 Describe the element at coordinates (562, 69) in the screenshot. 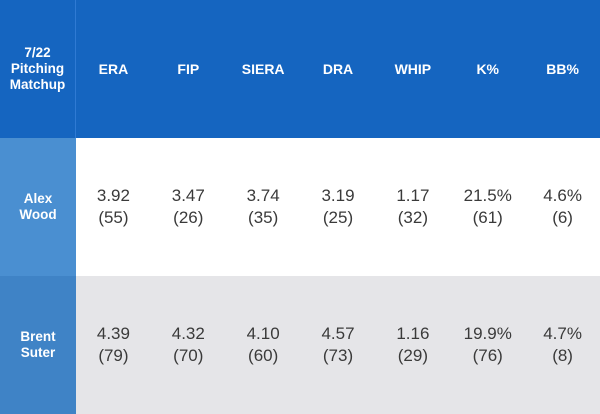

I see `column-header-bb-pct: BB%` at that location.